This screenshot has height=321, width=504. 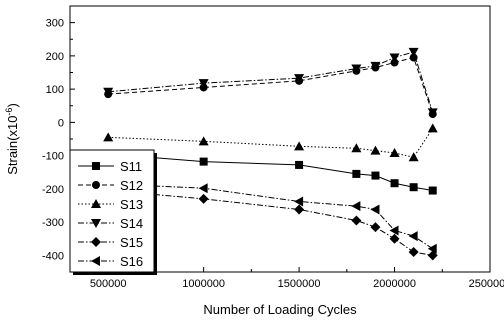 I want to click on legend-label-s12: S12, so click(x=131, y=185).